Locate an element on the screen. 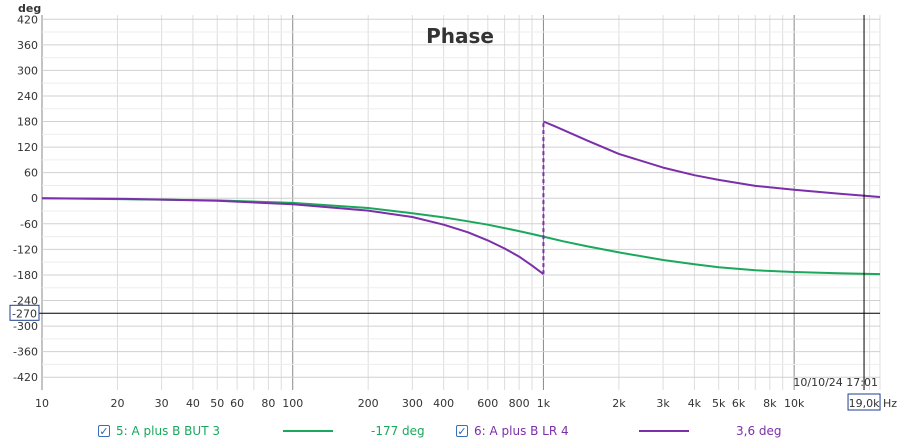 Image resolution: width=900 pixels, height=442 pixels. y-tick-label: 0 is located at coordinates (34, 198).